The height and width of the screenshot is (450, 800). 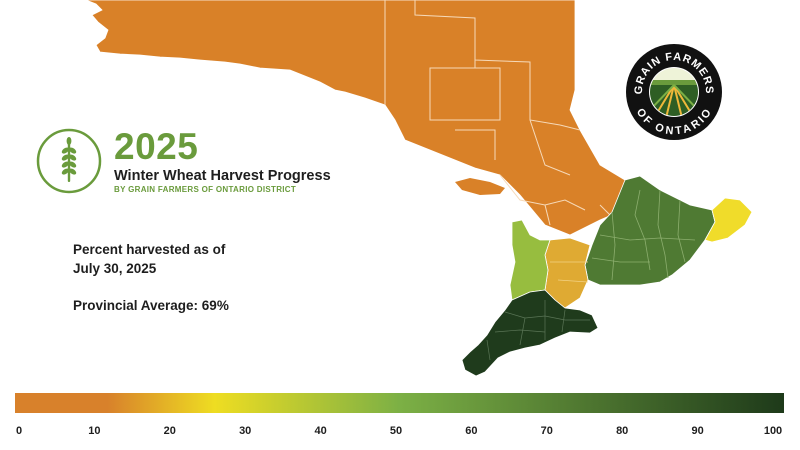 What do you see at coordinates (643, 235) in the screenshot?
I see `eastern-district-borders` at bounding box center [643, 235].